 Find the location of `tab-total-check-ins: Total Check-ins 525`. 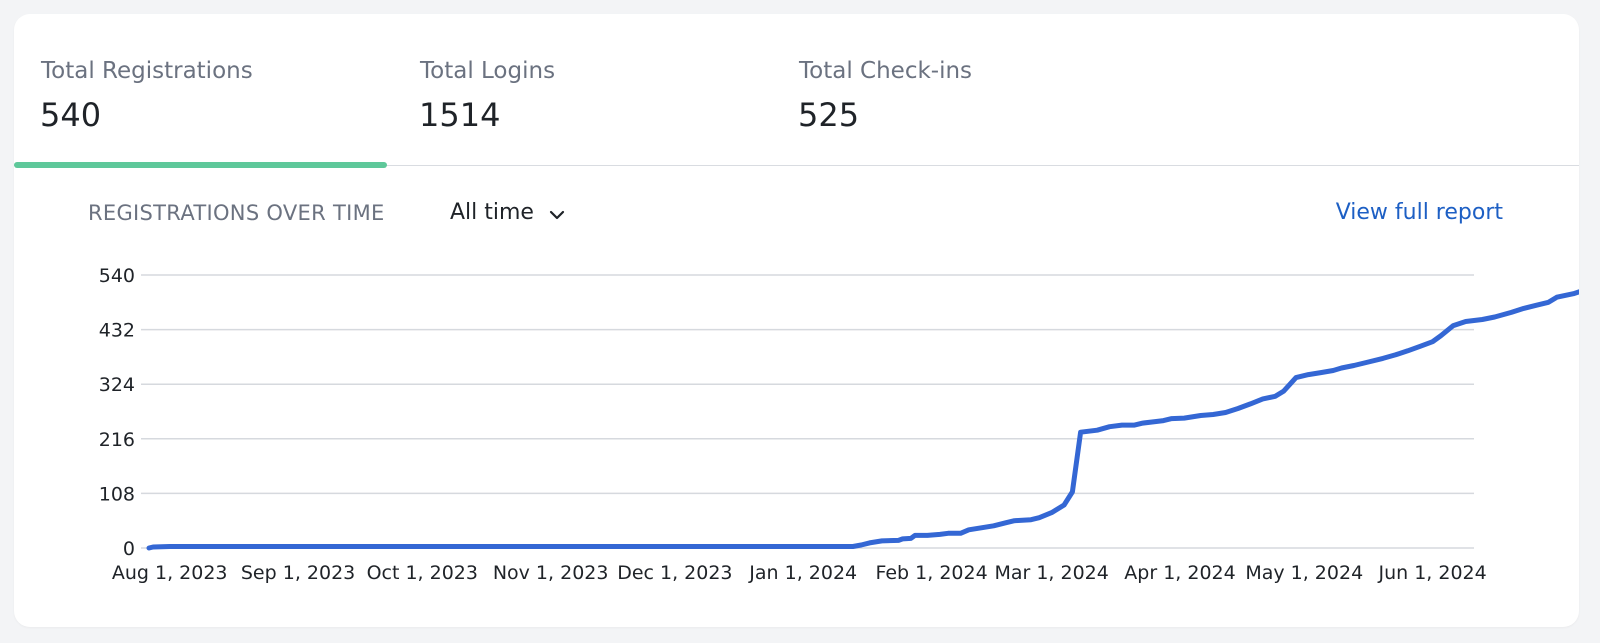

tab-total-check-ins: Total Check-ins 525 is located at coordinates (965, 89).